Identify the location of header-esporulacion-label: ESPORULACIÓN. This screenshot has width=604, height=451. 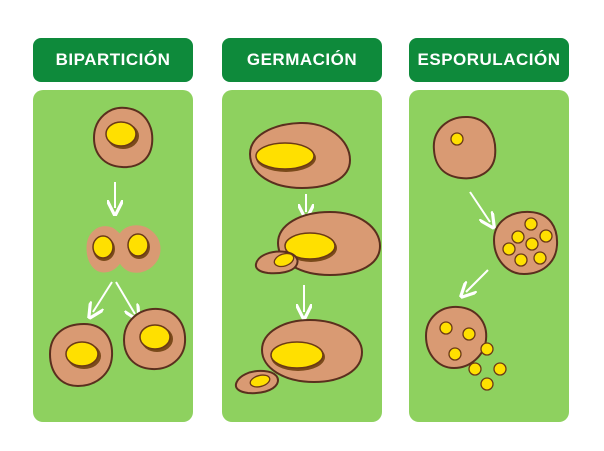
(489, 59).